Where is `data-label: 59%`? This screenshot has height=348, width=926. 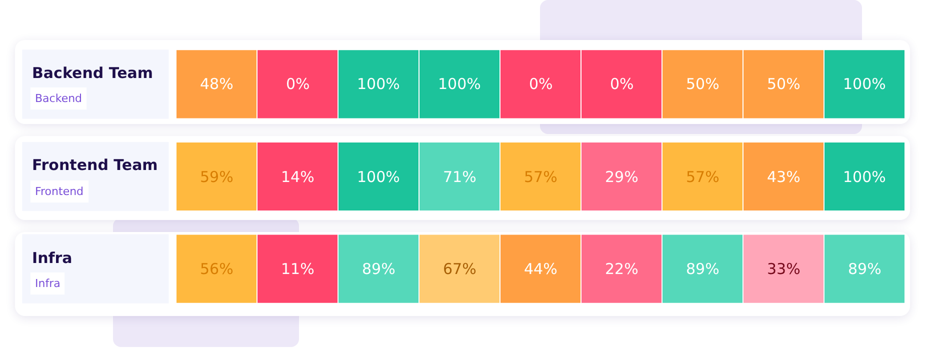
data-label: 59% is located at coordinates (217, 177).